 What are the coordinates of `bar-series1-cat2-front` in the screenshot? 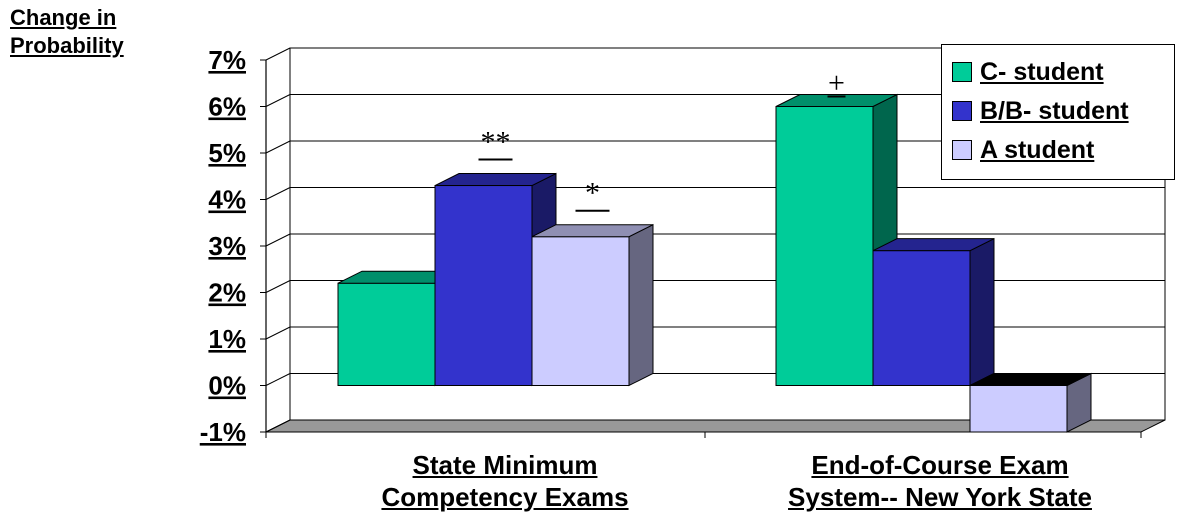 It's located at (824, 246).